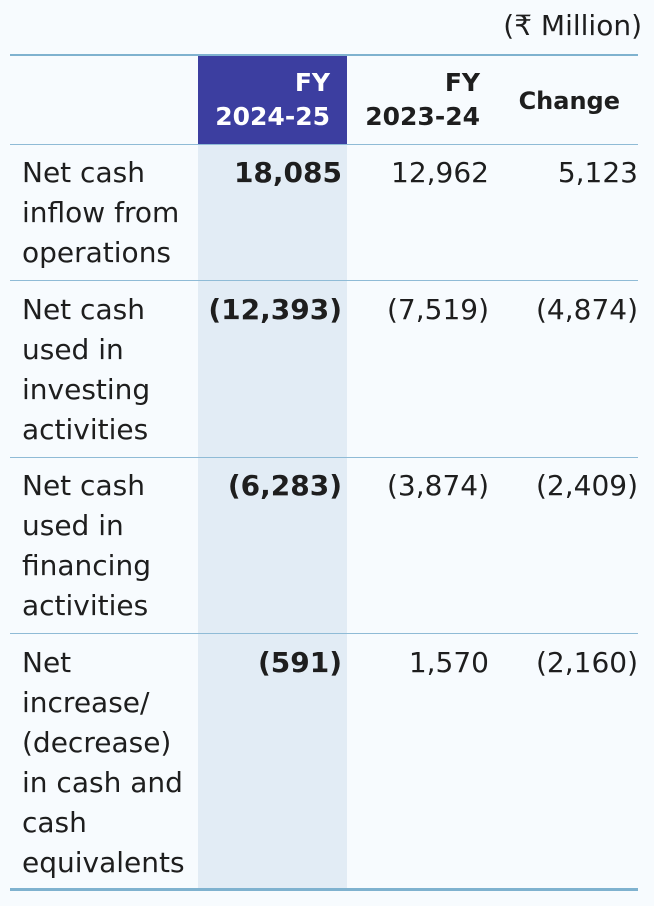 The image size is (654, 906). I want to click on current-year-header-highlight, so click(272, 100).